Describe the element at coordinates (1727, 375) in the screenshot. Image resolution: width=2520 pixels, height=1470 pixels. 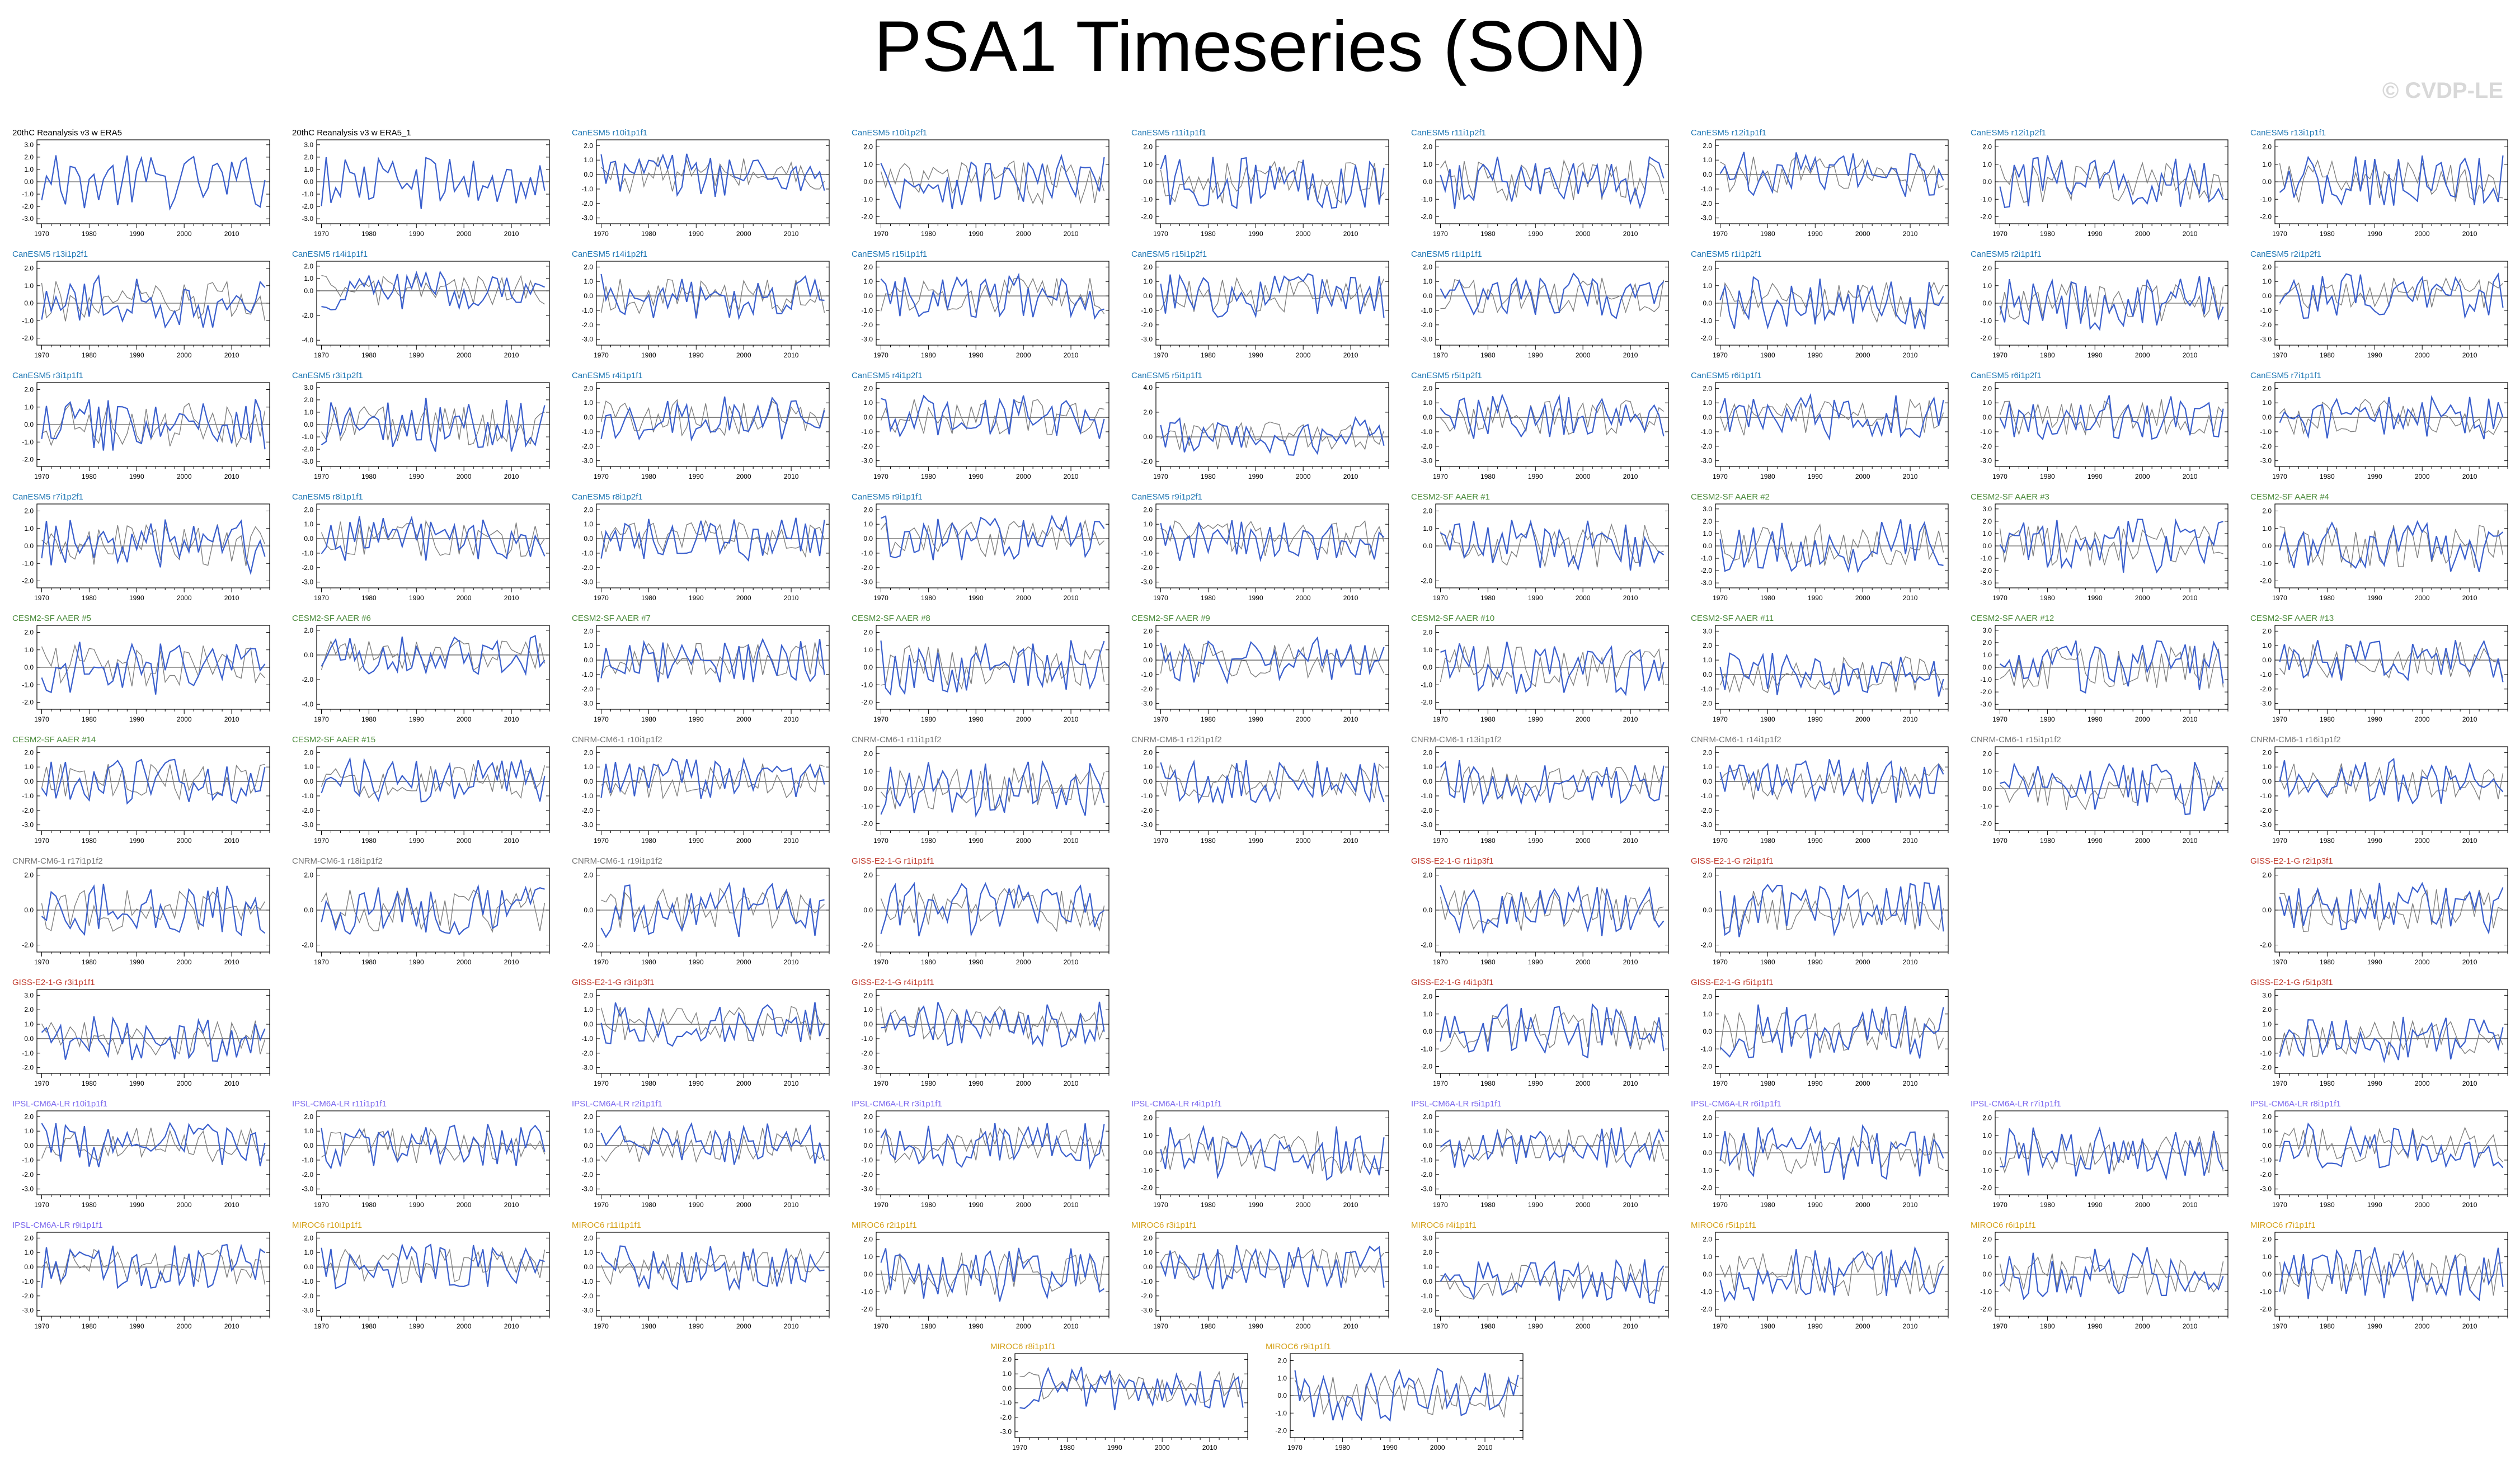
I see `panel-title: CanESM5 r6i1p1f1` at that location.